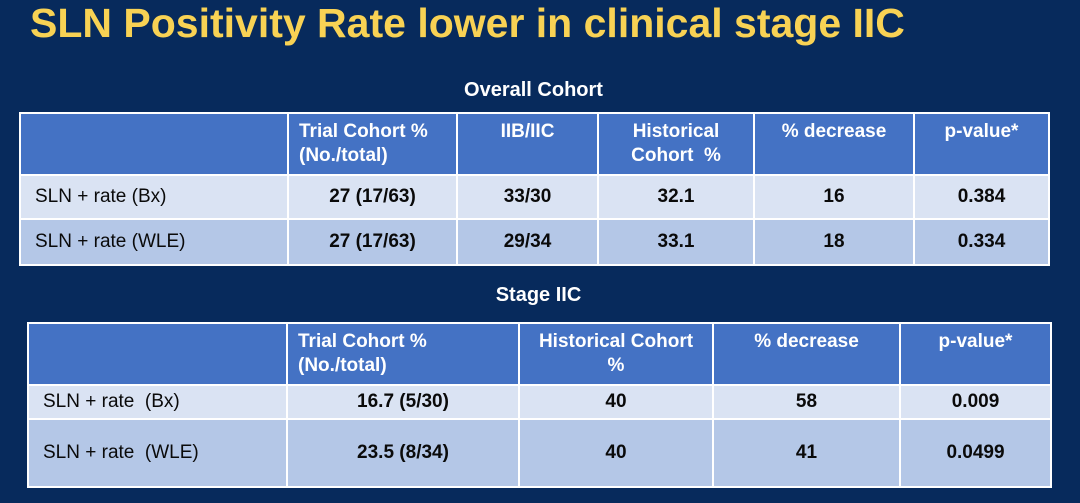 The image size is (1080, 503). I want to click on cell-iib-iic: 29/34, so click(527, 241).